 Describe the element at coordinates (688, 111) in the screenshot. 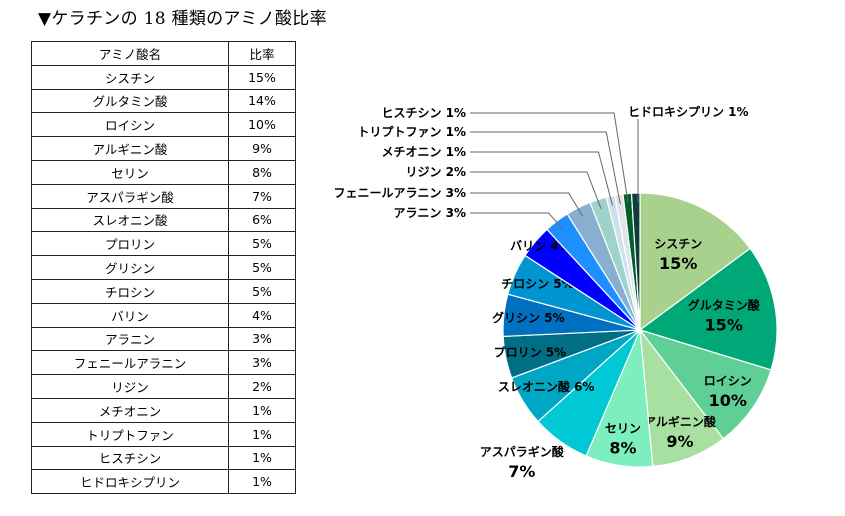

I see `slice-label: ヒドロキシプリン 1%` at that location.